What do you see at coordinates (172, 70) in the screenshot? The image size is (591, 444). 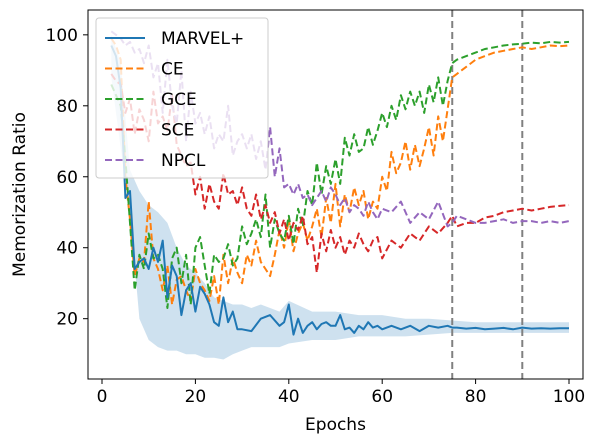 I see `legend-label-ce: CE` at bounding box center [172, 70].